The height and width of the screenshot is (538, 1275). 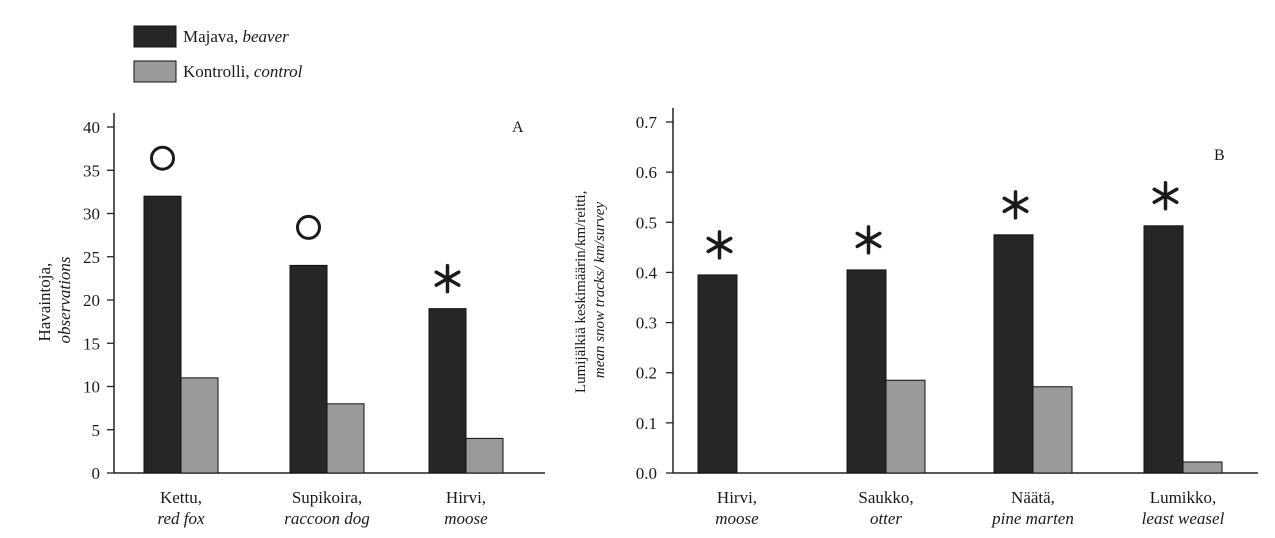 What do you see at coordinates (646, 323) in the screenshot?
I see `y-tick-label: 0.3` at bounding box center [646, 323].